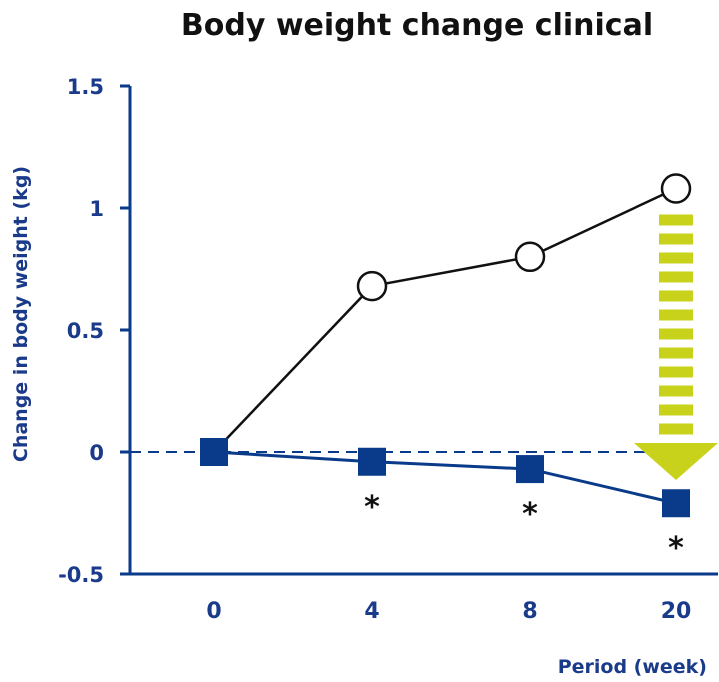 This screenshot has height=682, width=719. I want to click on annotations: * * *, so click(524, 528).